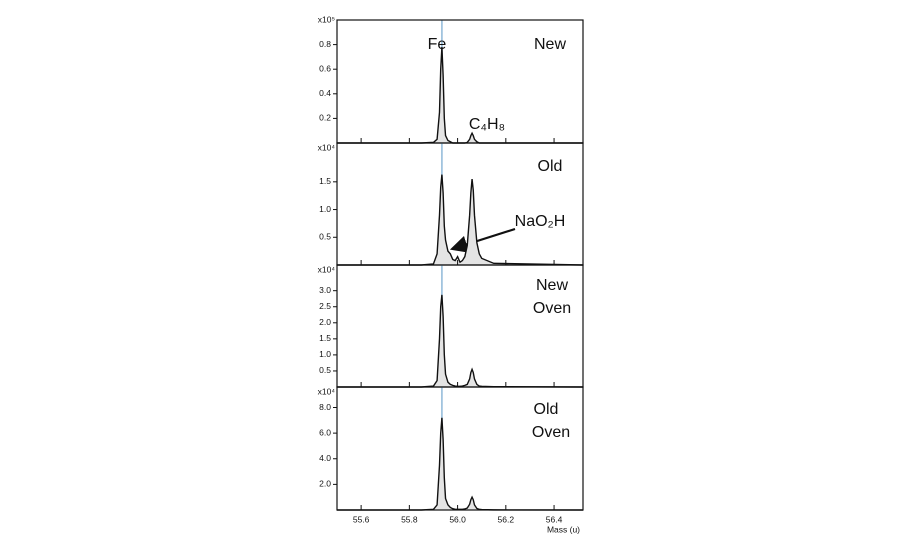 The width and height of the screenshot is (900, 550). What do you see at coordinates (325, 306) in the screenshot?
I see `y-tick-label: 2.5` at bounding box center [325, 306].